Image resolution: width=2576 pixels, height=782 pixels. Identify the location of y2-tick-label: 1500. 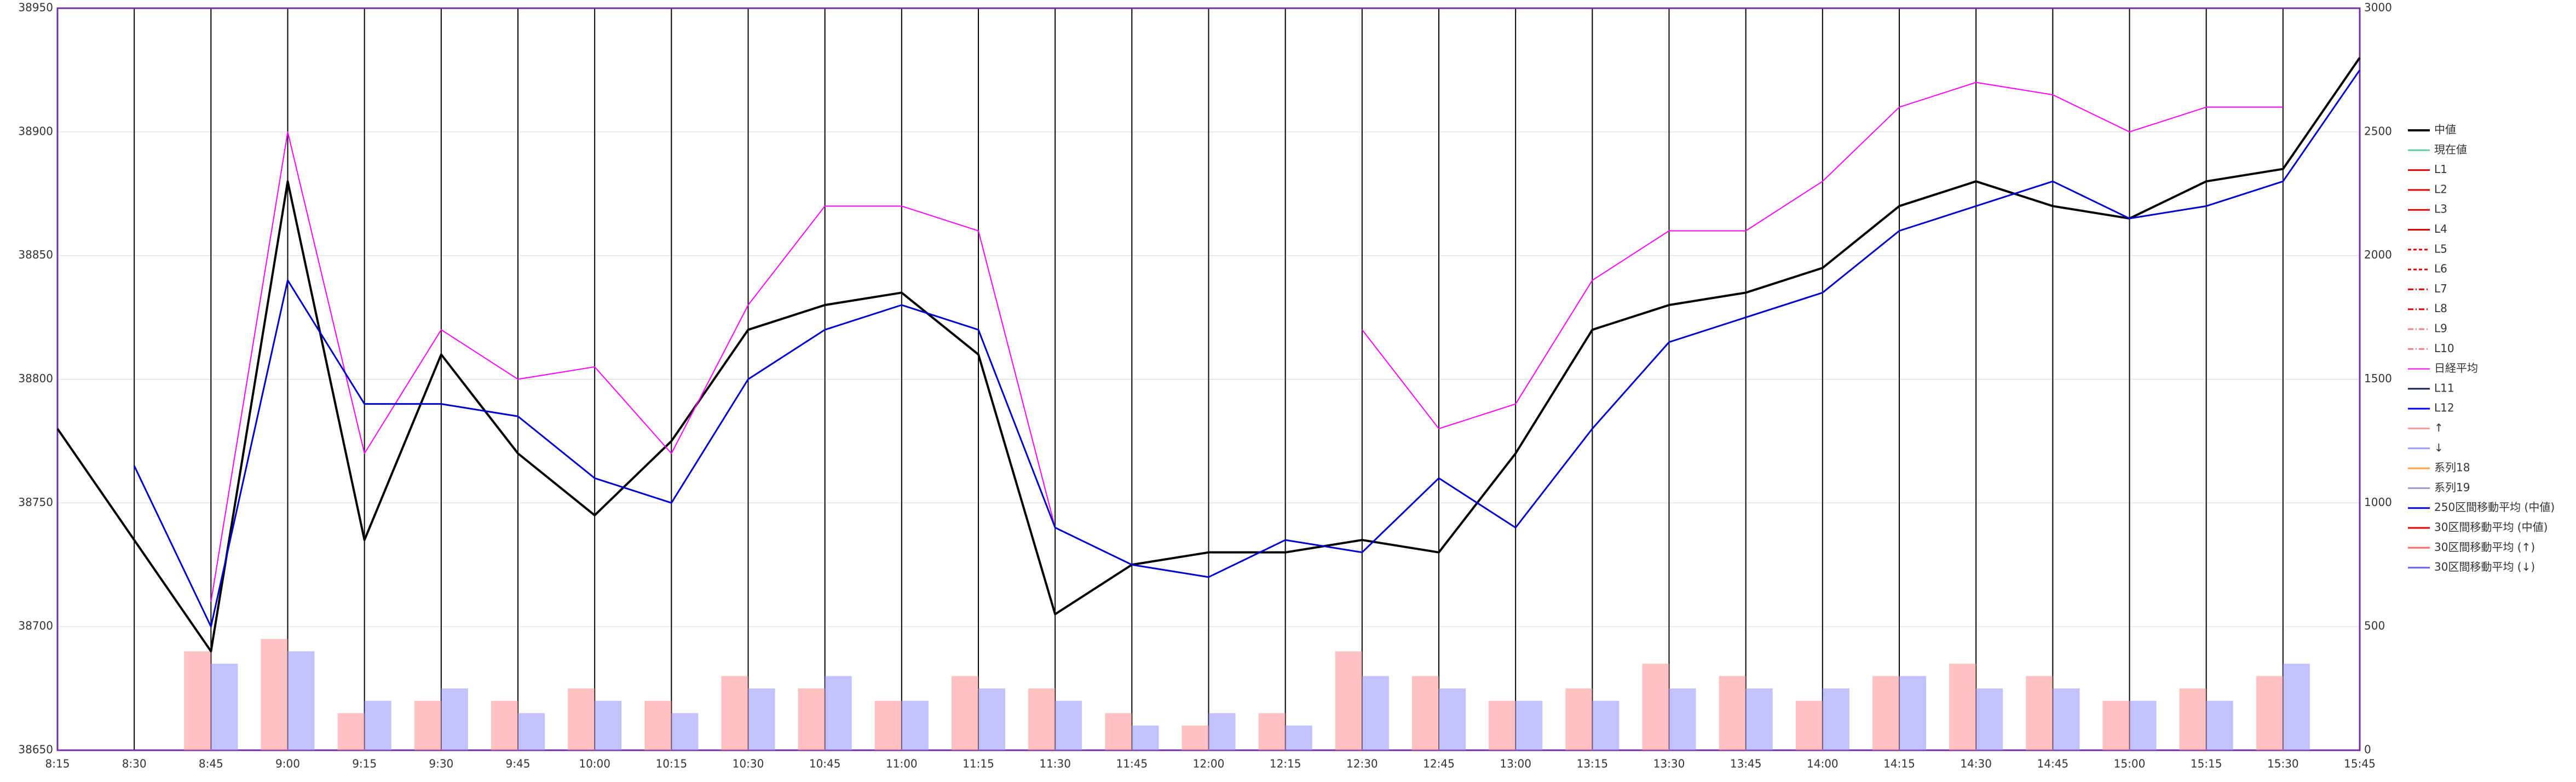
(2378, 379).